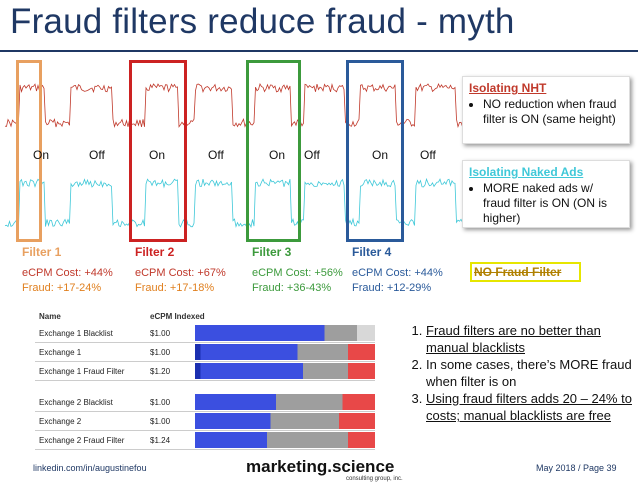  Describe the element at coordinates (160, 440) in the screenshot. I see `row-price: $1.24` at that location.